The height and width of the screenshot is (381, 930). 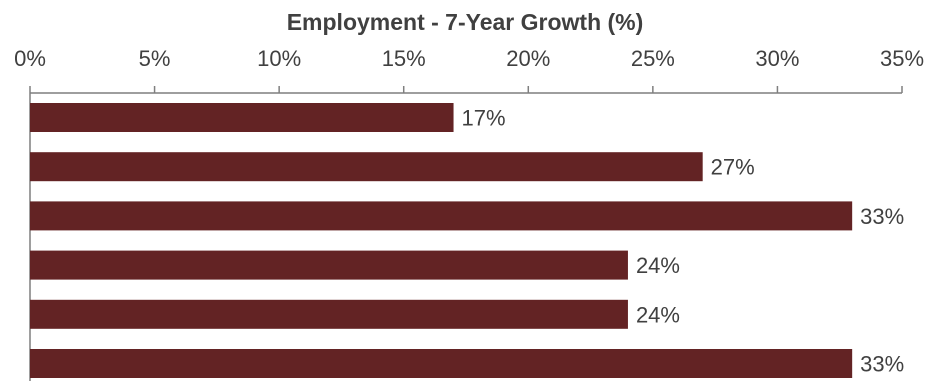 What do you see at coordinates (279, 58) in the screenshot?
I see `x-tick-label: 10%` at bounding box center [279, 58].